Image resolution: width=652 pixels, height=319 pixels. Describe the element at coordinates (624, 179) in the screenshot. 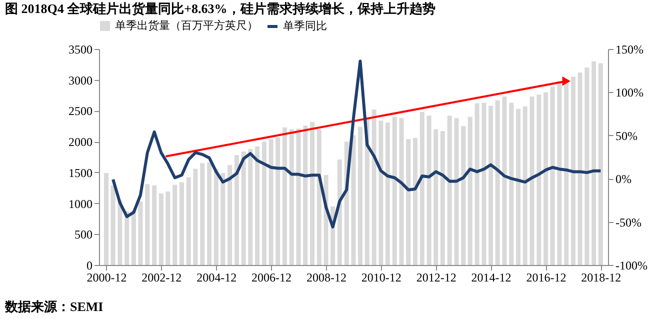

I see `y2-tick-label: 0%` at that location.